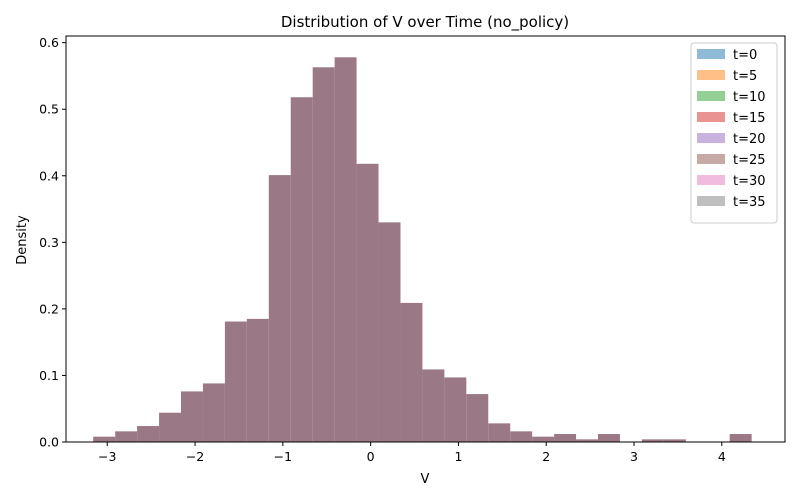 Image resolution: width=800 pixels, height=500 pixels. I want to click on legend-label: t=35, so click(749, 202).